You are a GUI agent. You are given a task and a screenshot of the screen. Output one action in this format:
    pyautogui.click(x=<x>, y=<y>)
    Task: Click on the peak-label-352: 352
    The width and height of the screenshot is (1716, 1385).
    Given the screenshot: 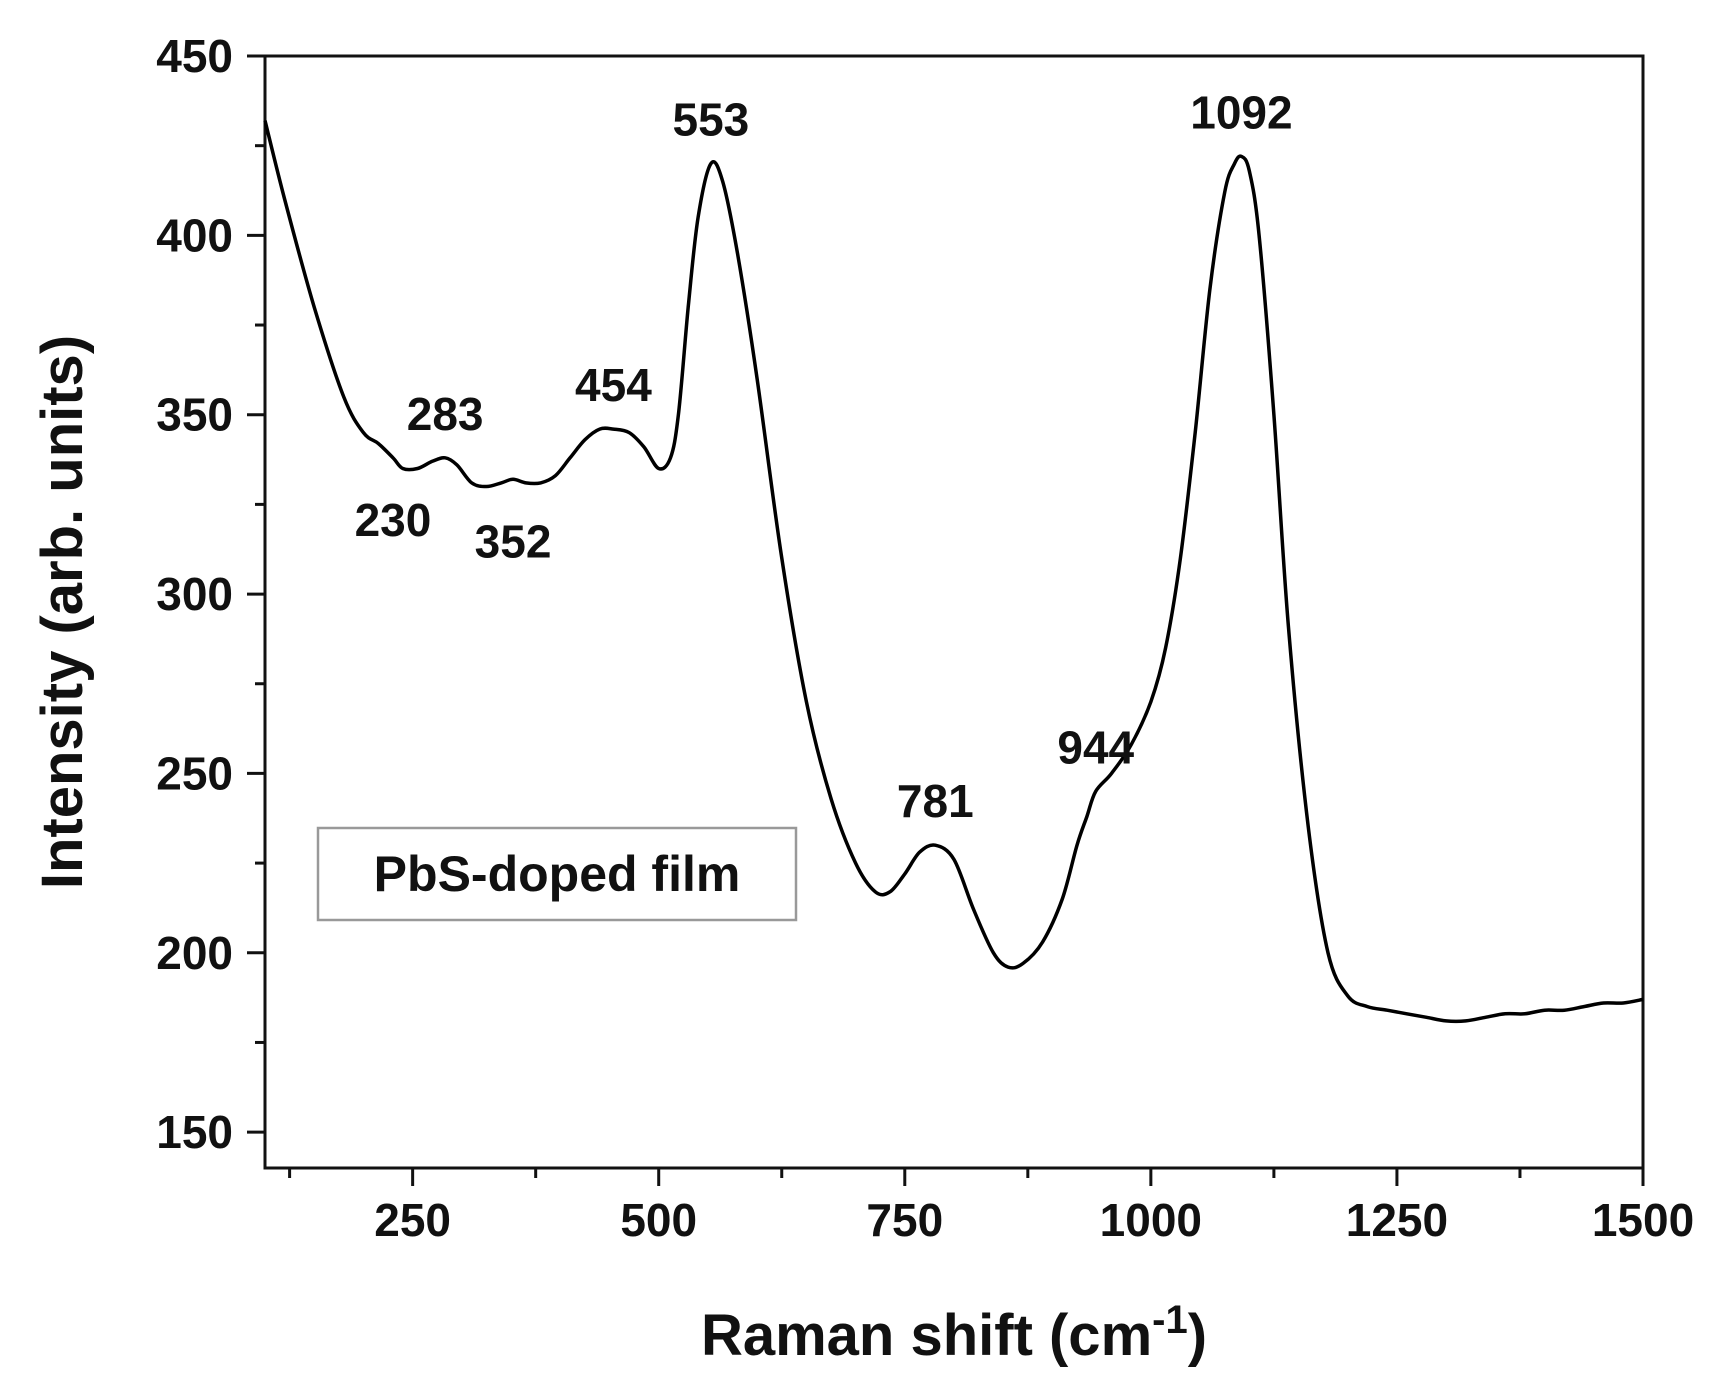 What is the action you would take?
    pyautogui.click(x=513, y=541)
    